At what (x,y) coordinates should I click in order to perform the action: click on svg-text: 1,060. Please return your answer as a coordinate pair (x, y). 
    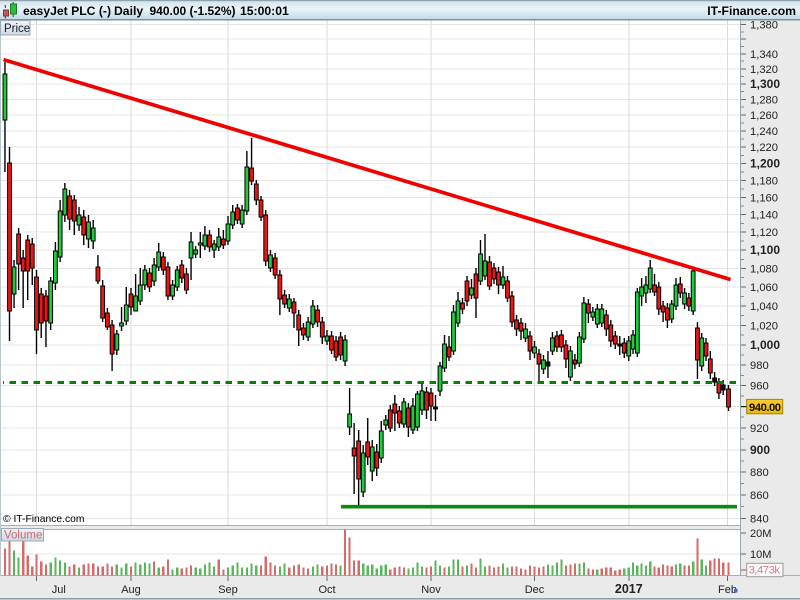
    Looking at the image, I should click on (764, 288).